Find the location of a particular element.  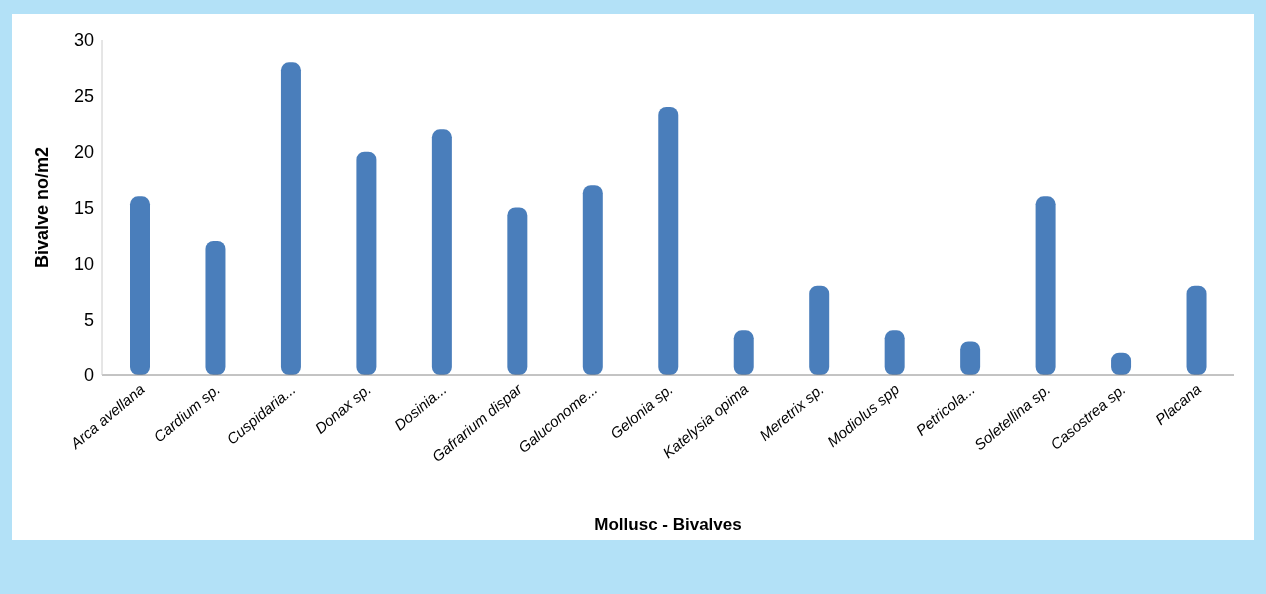

y-axis-title: Bivalve no/m2 is located at coordinates (42, 207).